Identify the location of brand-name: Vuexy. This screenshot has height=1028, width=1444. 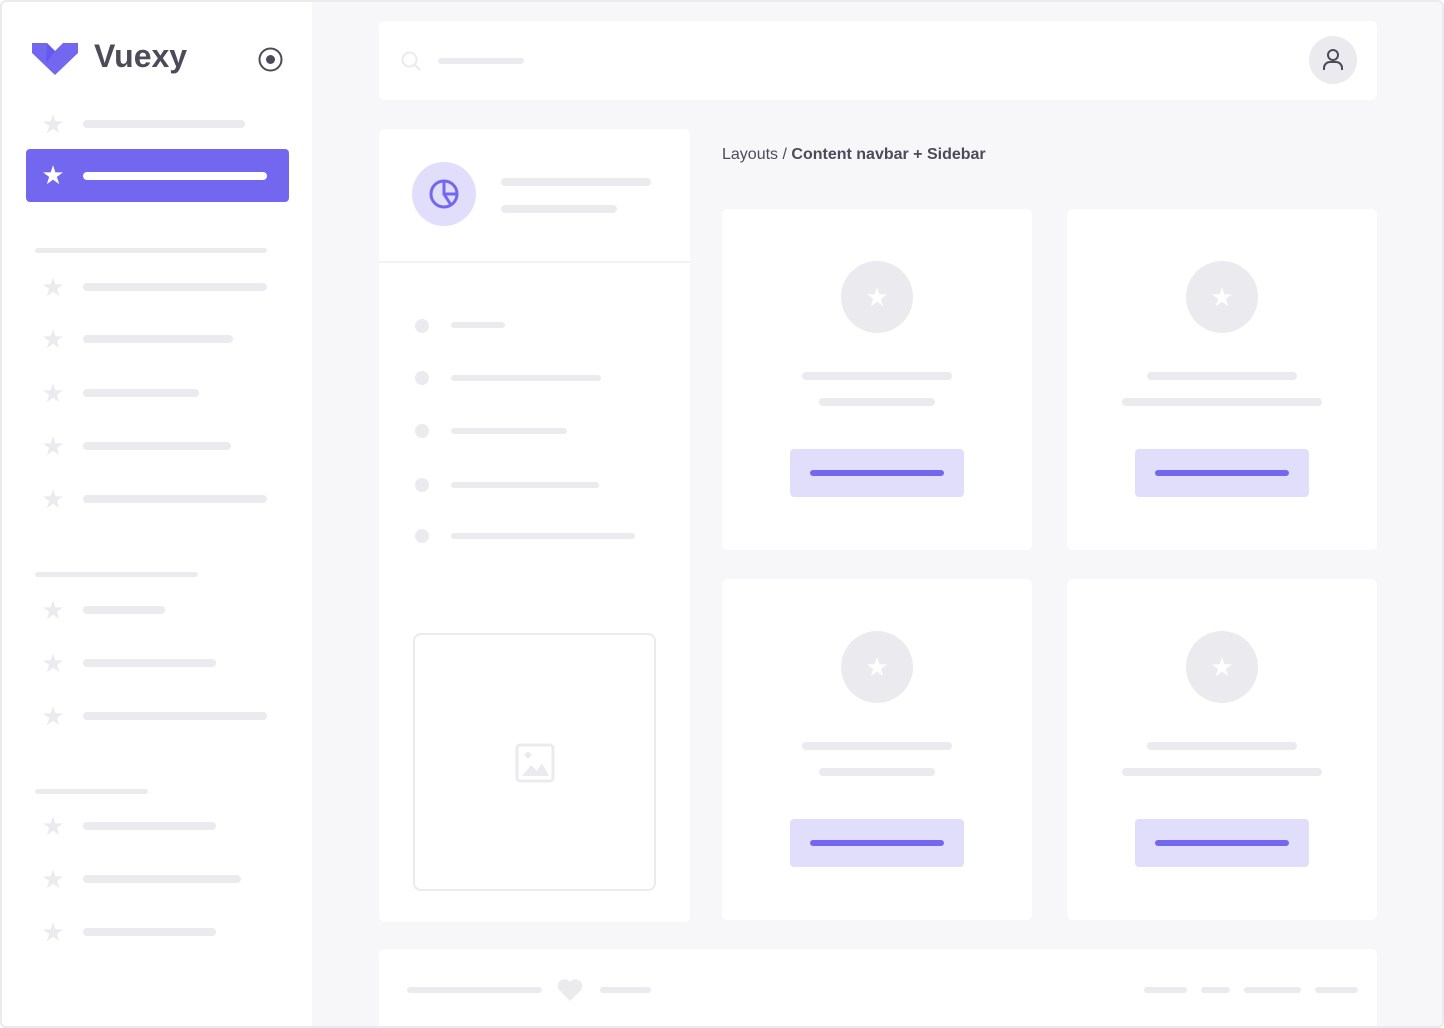
(141, 56).